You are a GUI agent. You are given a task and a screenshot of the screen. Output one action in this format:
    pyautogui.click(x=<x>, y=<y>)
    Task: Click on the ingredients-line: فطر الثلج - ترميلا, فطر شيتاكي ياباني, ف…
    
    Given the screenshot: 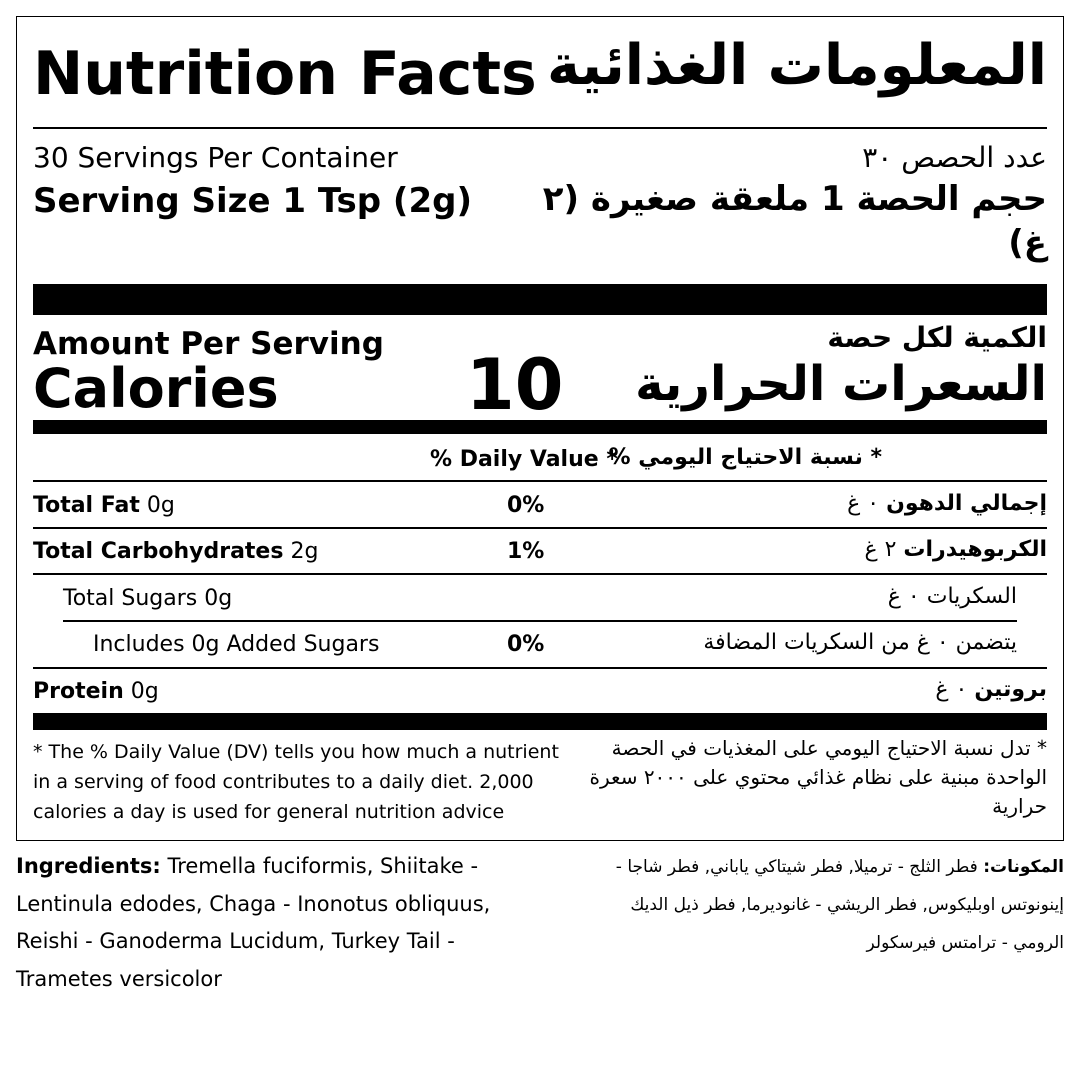 What is the action you would take?
    pyautogui.click(x=796, y=867)
    